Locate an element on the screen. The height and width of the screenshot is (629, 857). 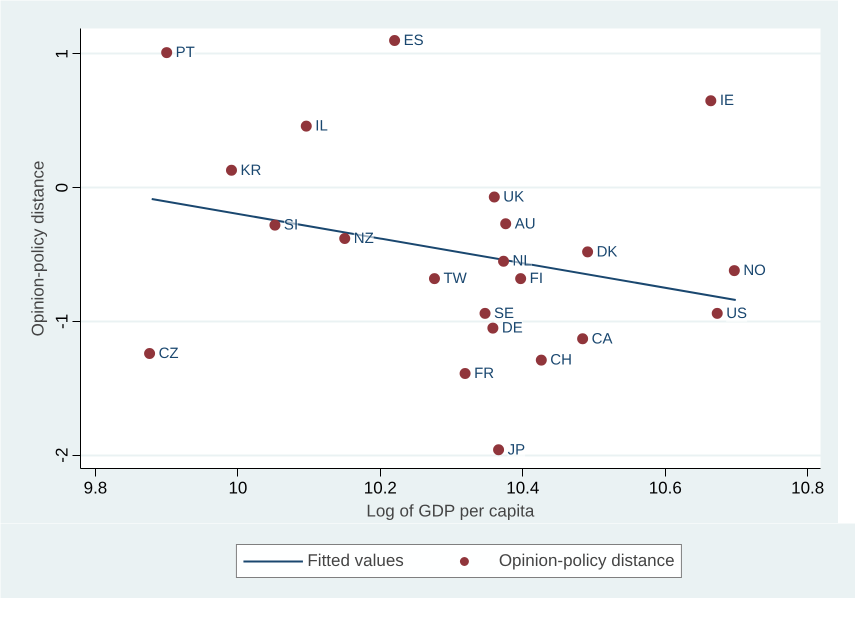
annotation: ES is located at coordinates (414, 41).